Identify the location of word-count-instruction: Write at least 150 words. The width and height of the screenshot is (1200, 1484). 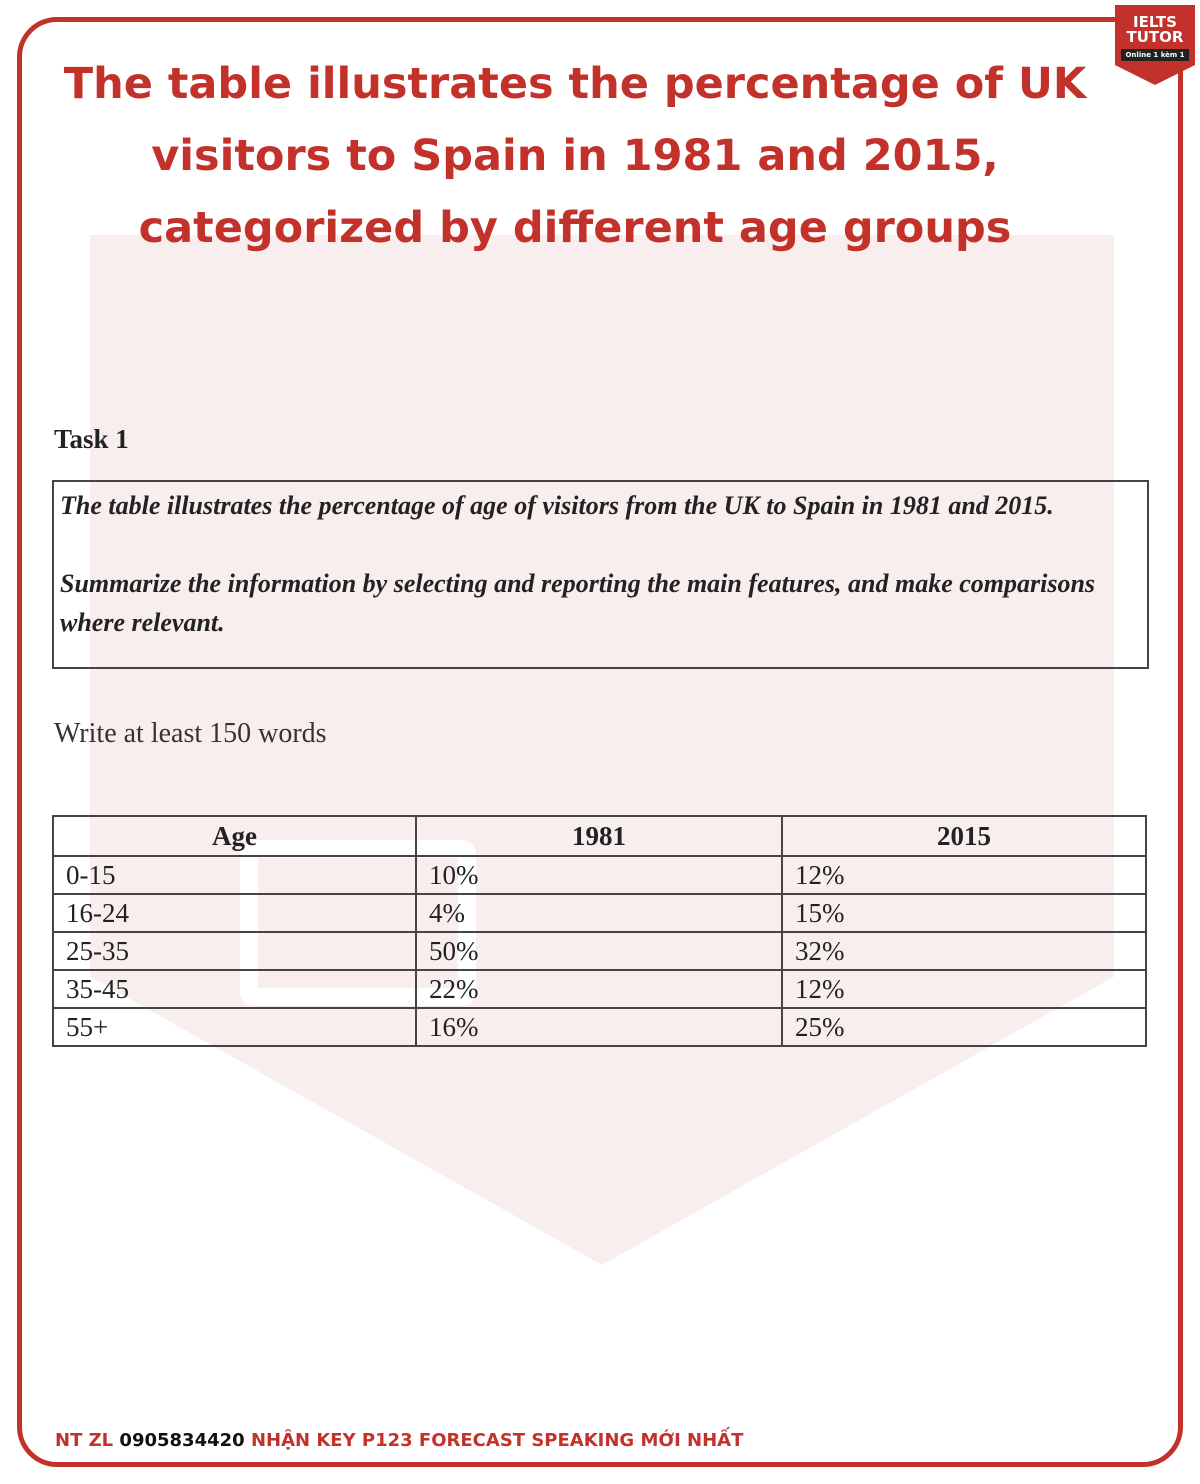
(190, 733).